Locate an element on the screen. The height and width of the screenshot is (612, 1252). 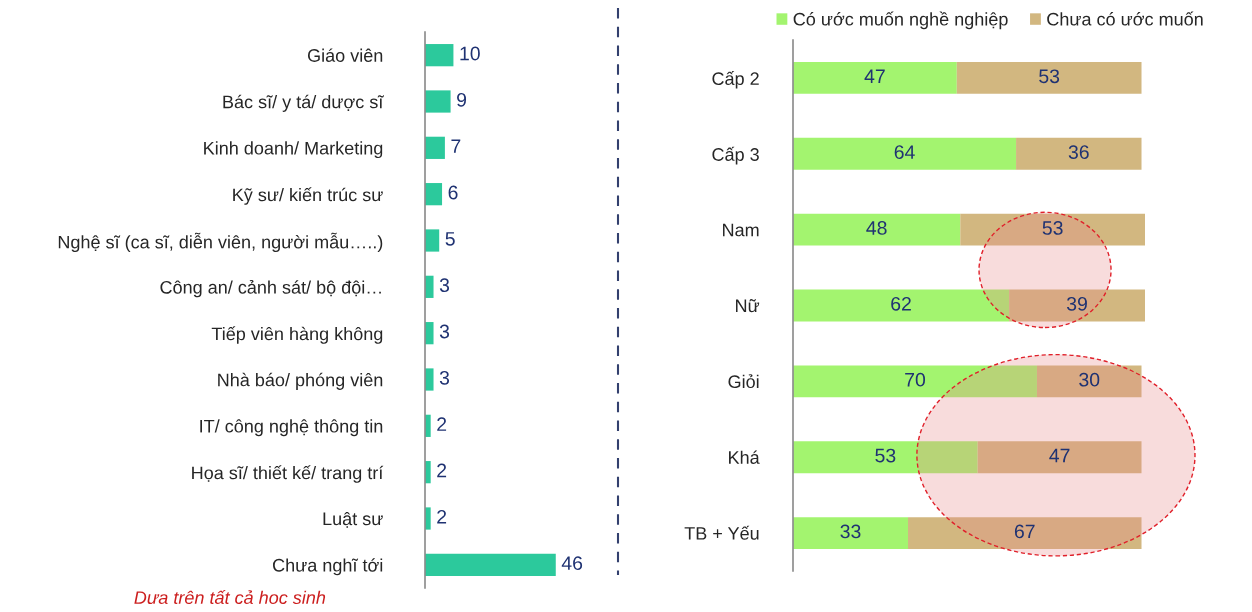
data-label: 6 is located at coordinates (453, 192).